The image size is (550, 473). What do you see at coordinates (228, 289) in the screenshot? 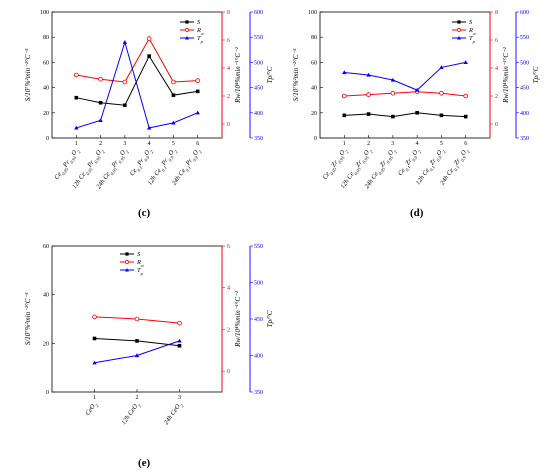
I see `rw-tick-label: 4` at bounding box center [228, 289].